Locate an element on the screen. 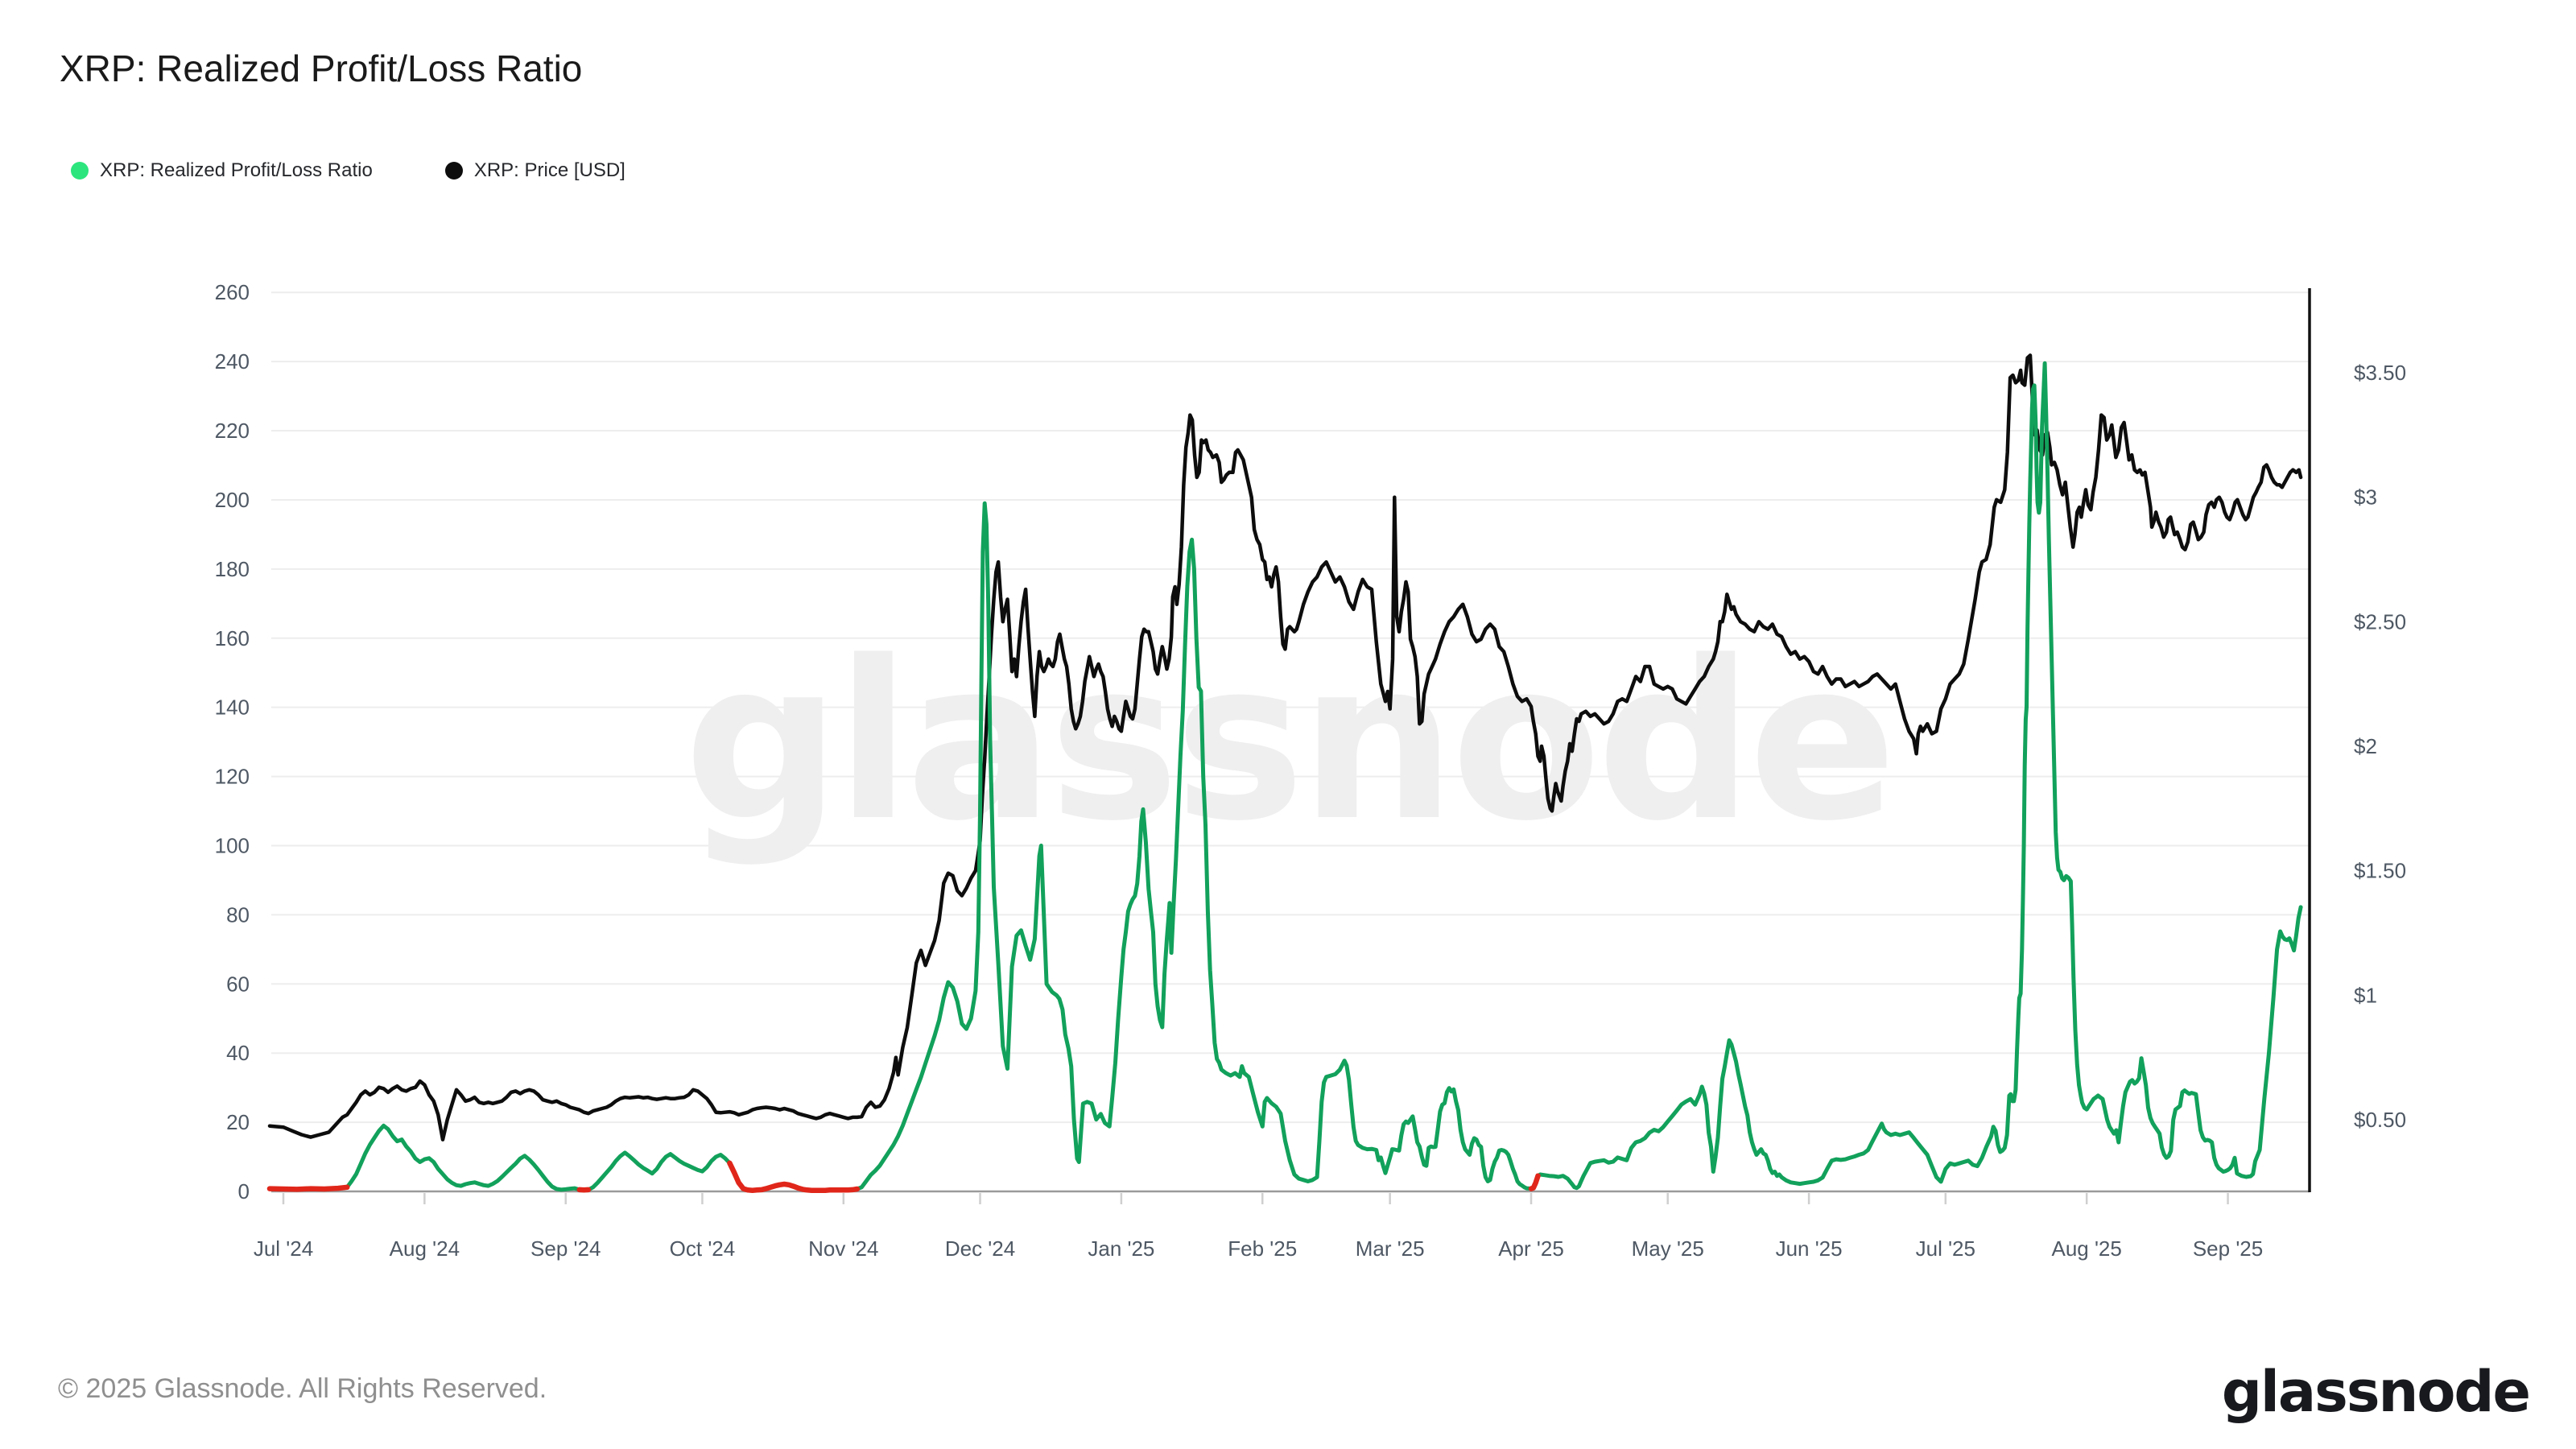 Image resolution: width=2576 pixels, height=1449 pixels. svg-text: Oct '24 is located at coordinates (703, 1248).